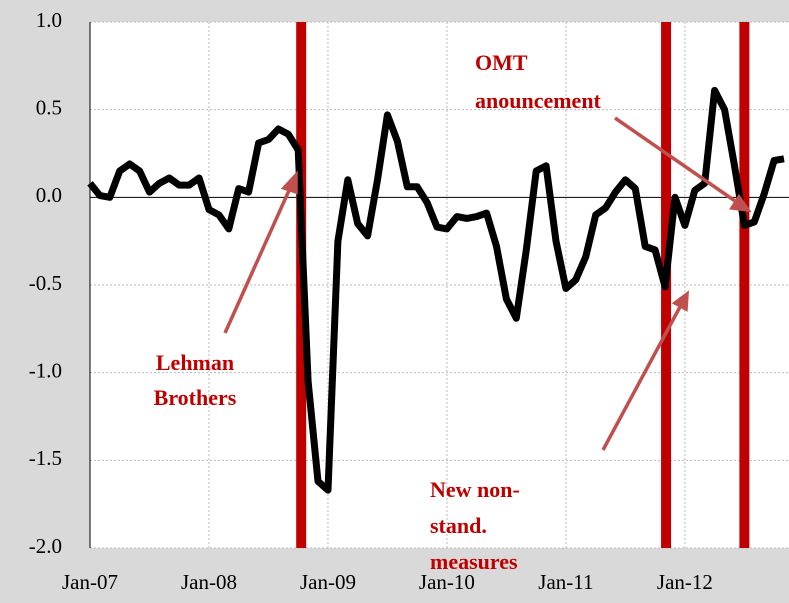 The width and height of the screenshot is (789, 603). Describe the element at coordinates (474, 561) in the screenshot. I see `annotation: measures` at that location.